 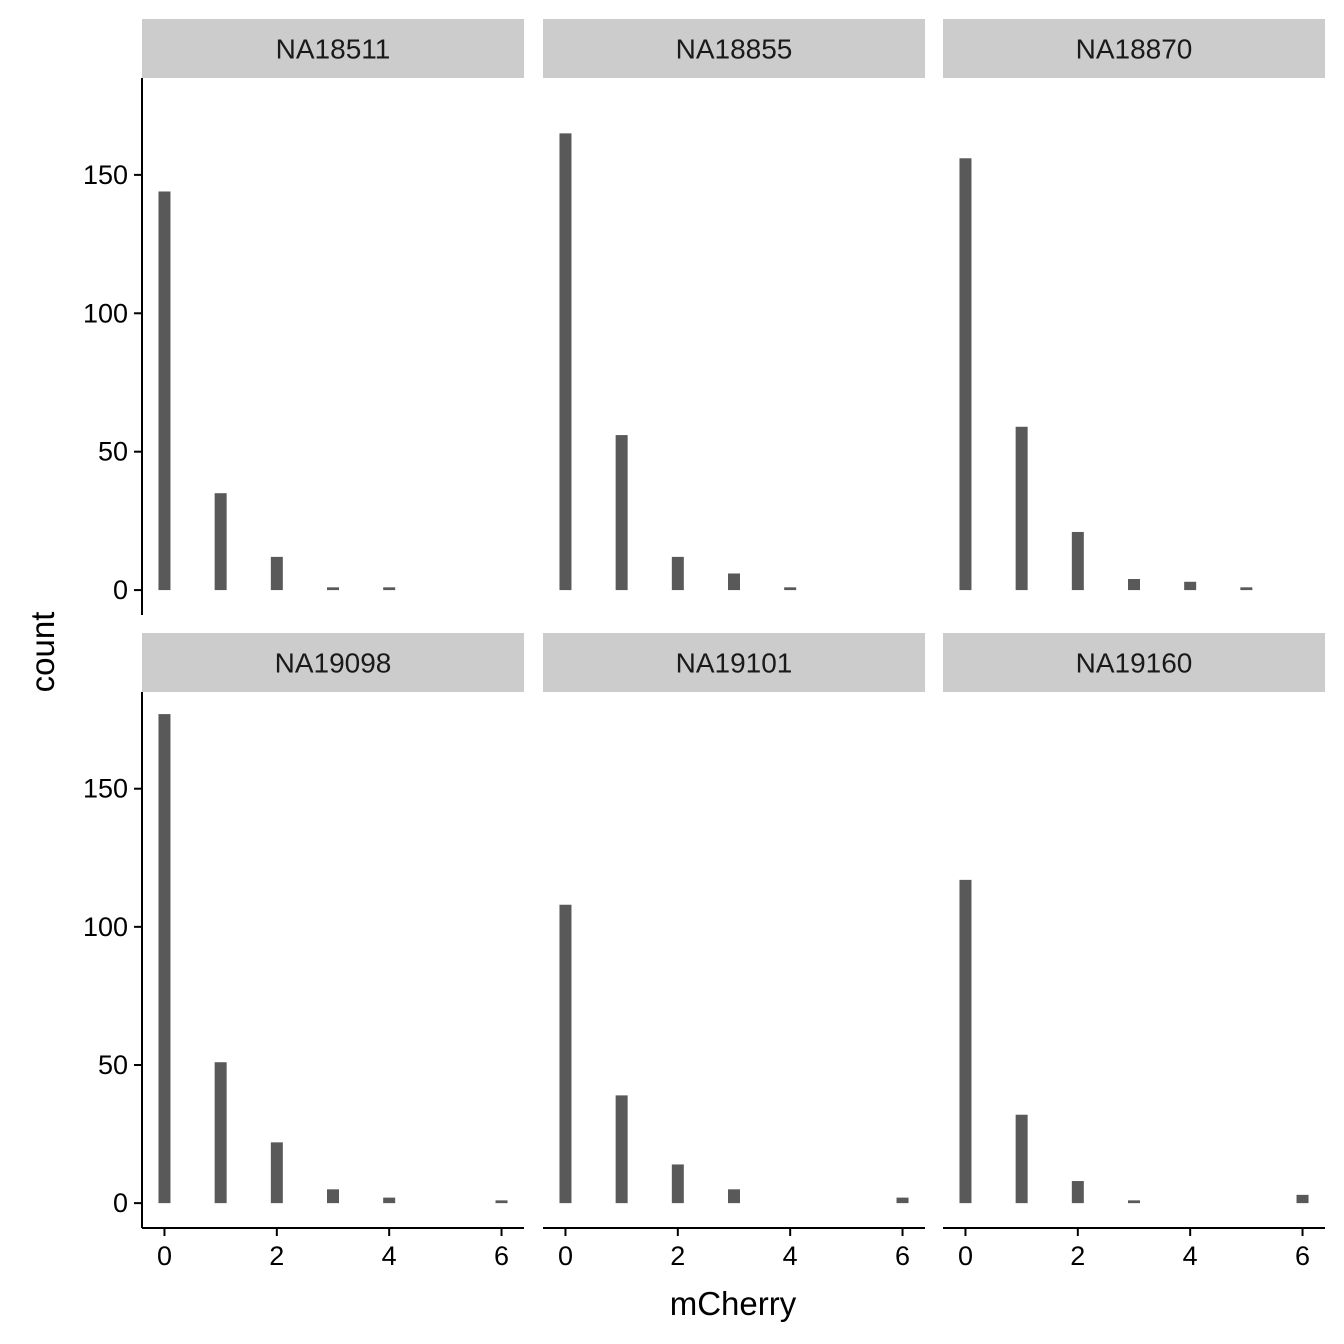 I want to click on facet-strip-label: NA18870, so click(x=1134, y=49).